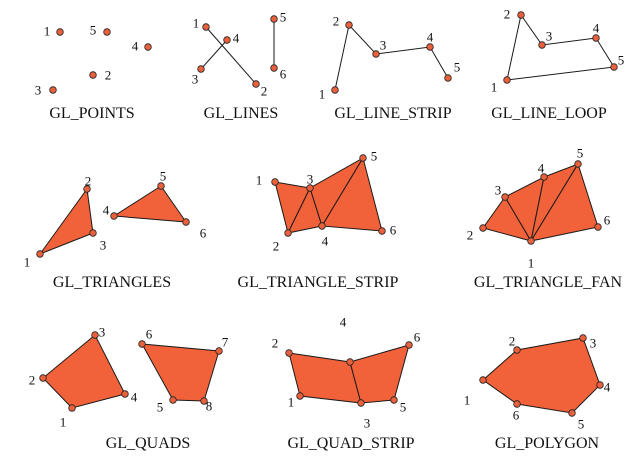  I want to click on panel-caption: GL_TRIANGLE_FAN, so click(548, 282).